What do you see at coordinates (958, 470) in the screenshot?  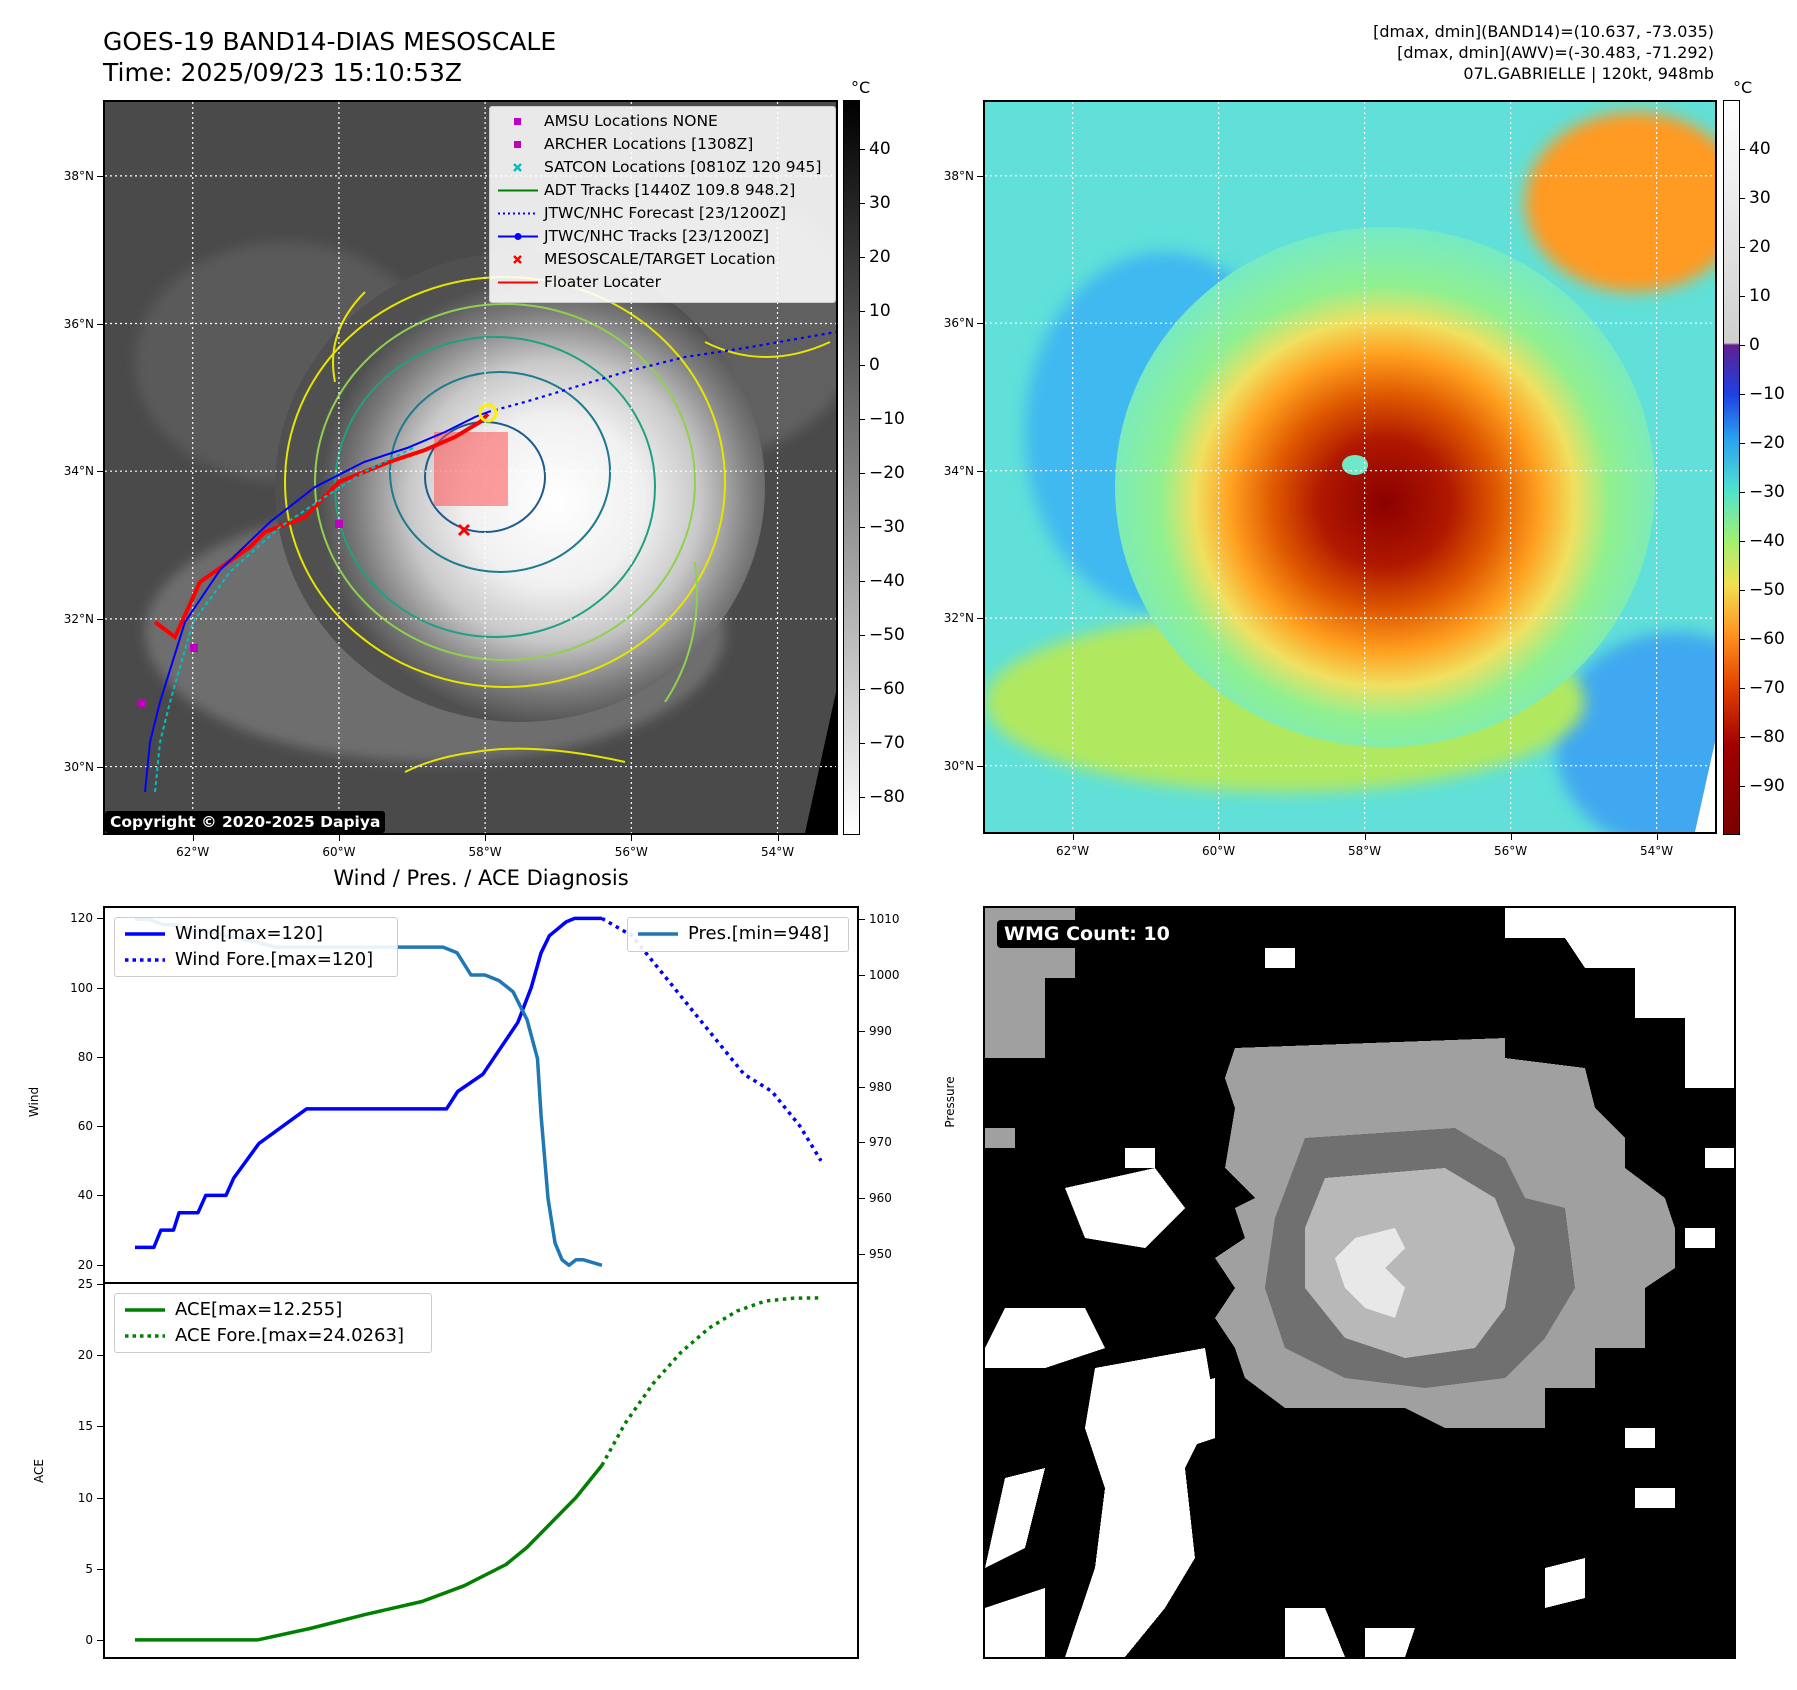 I see `lat-tick-label: 34°N` at bounding box center [958, 470].